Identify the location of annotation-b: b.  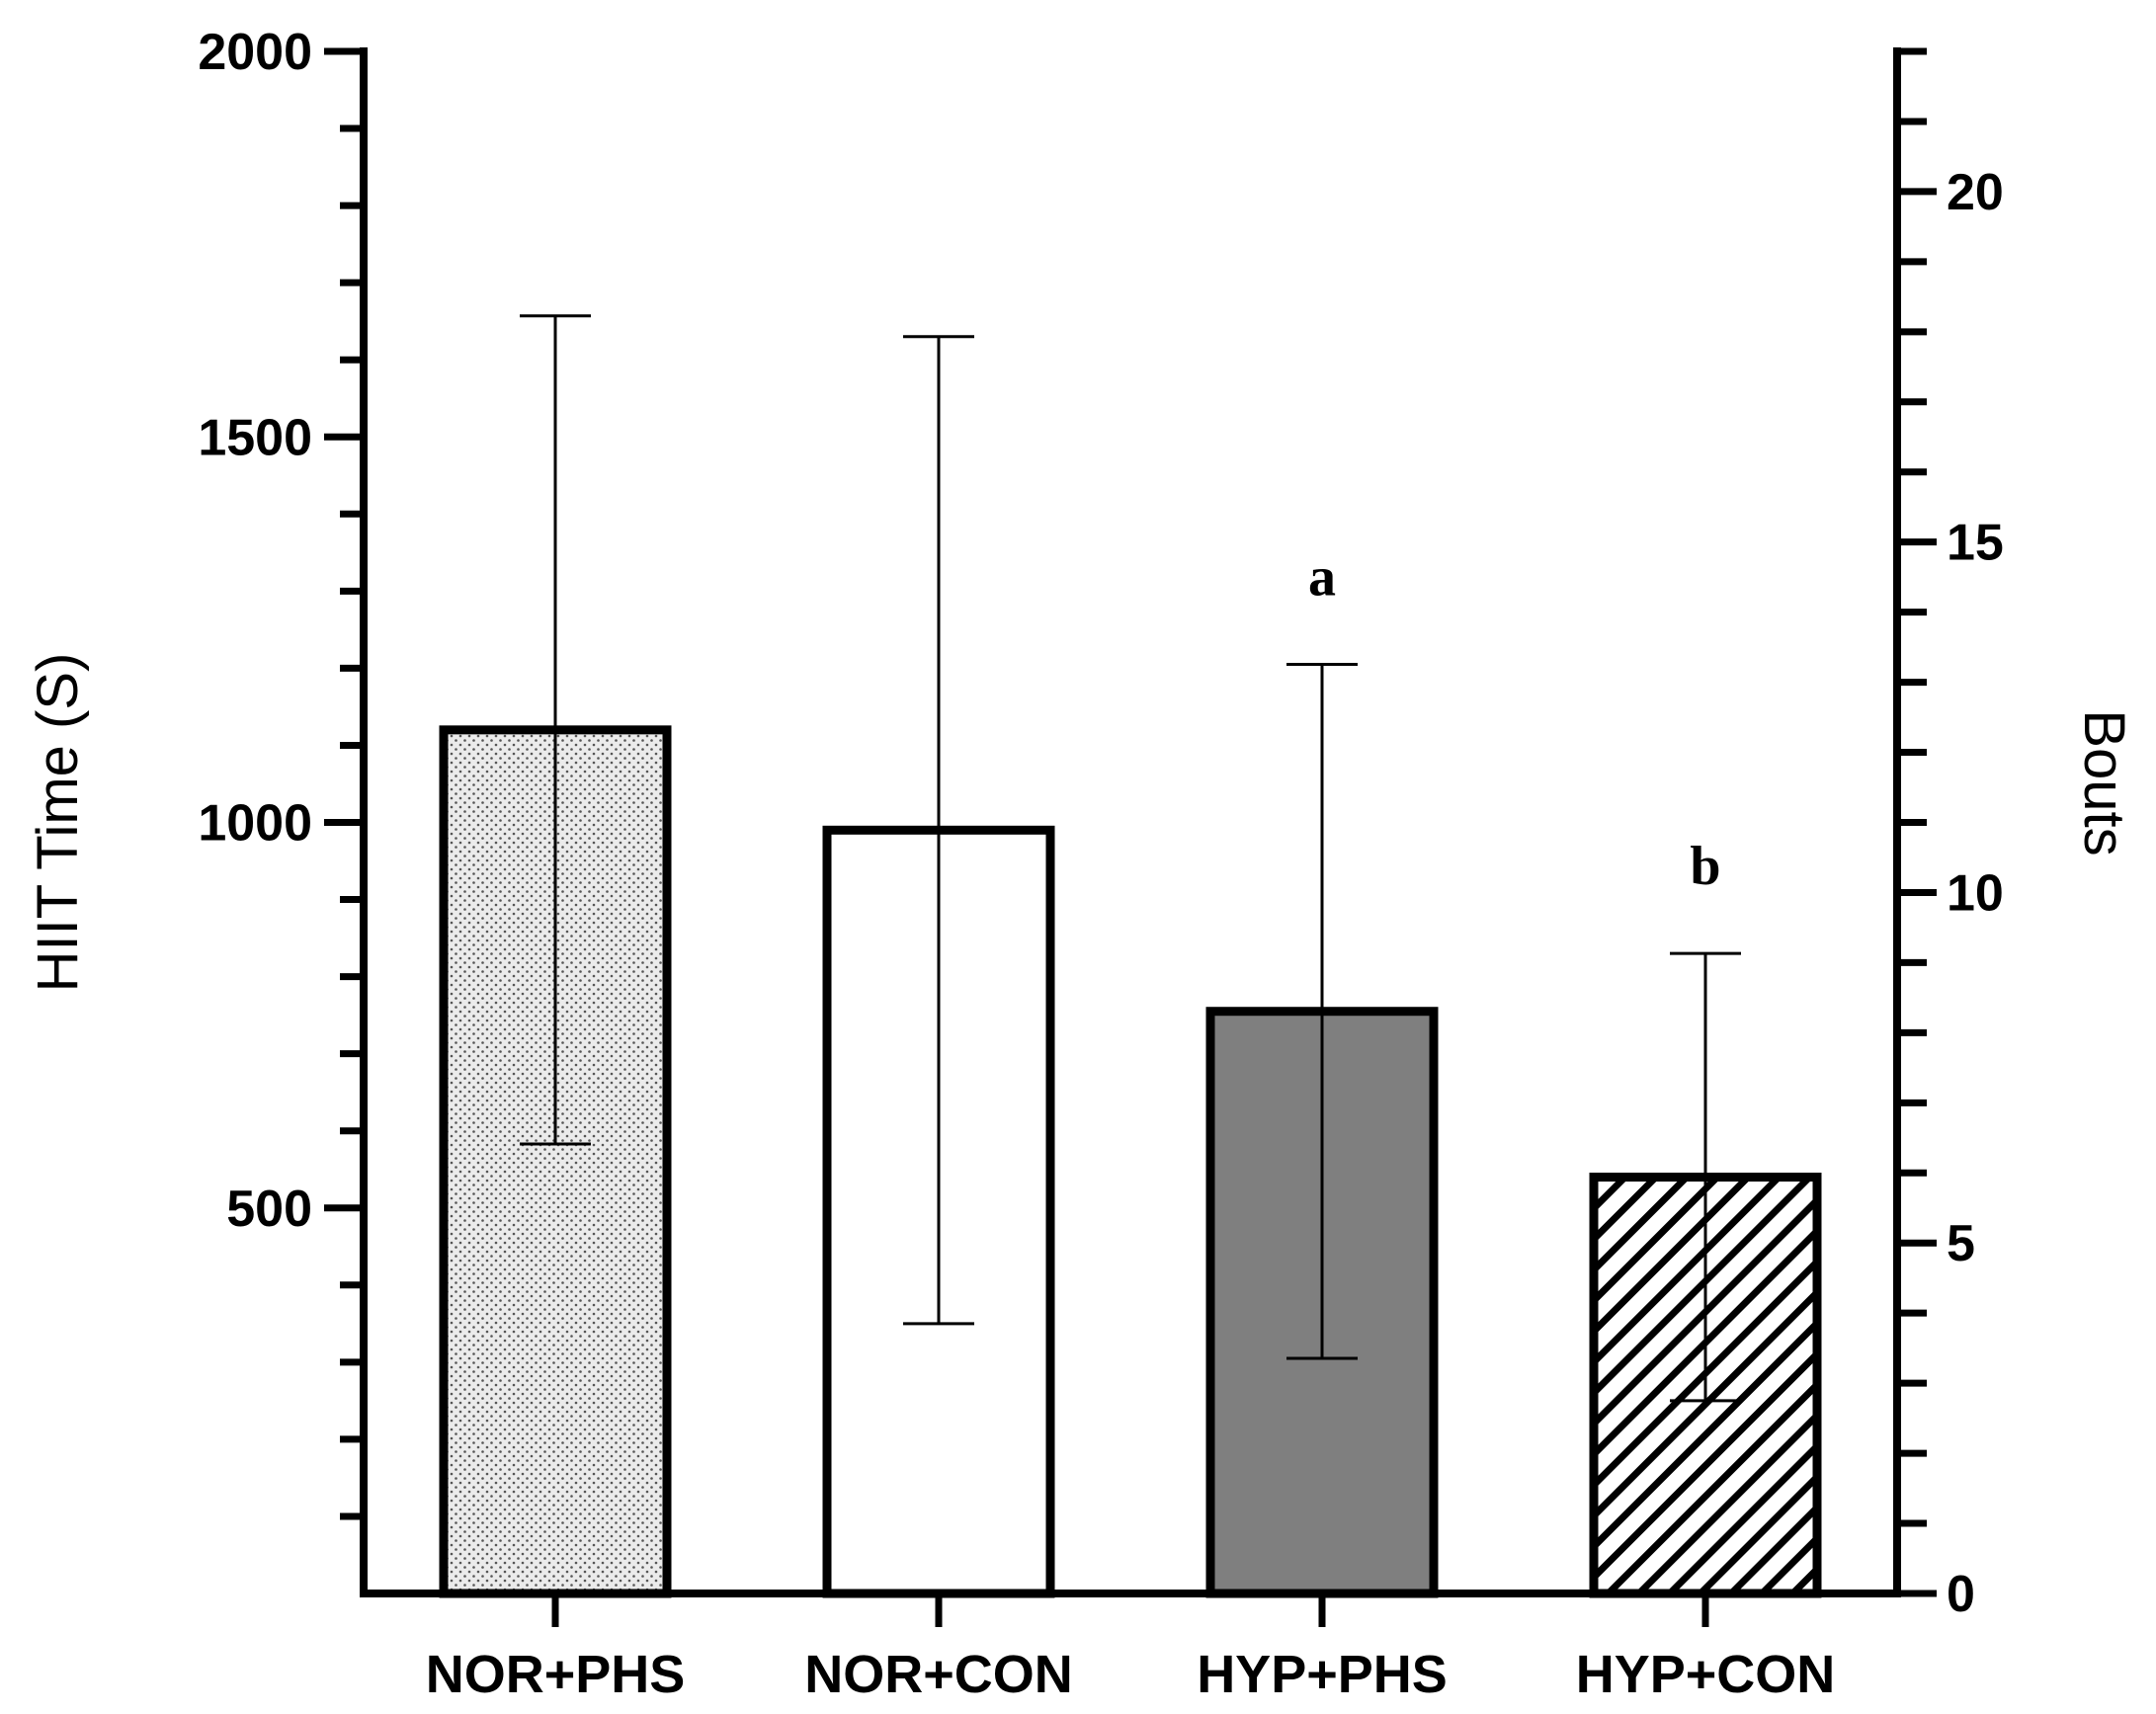
(1705, 866).